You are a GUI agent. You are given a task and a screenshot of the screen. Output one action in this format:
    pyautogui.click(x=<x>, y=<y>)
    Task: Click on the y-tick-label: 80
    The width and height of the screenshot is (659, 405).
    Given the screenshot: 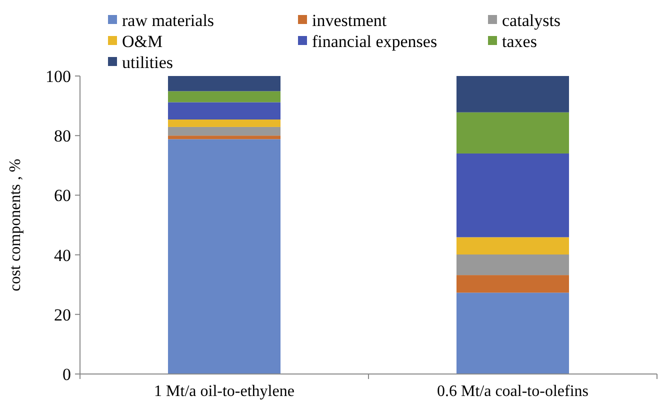 What is the action you would take?
    pyautogui.click(x=62, y=136)
    